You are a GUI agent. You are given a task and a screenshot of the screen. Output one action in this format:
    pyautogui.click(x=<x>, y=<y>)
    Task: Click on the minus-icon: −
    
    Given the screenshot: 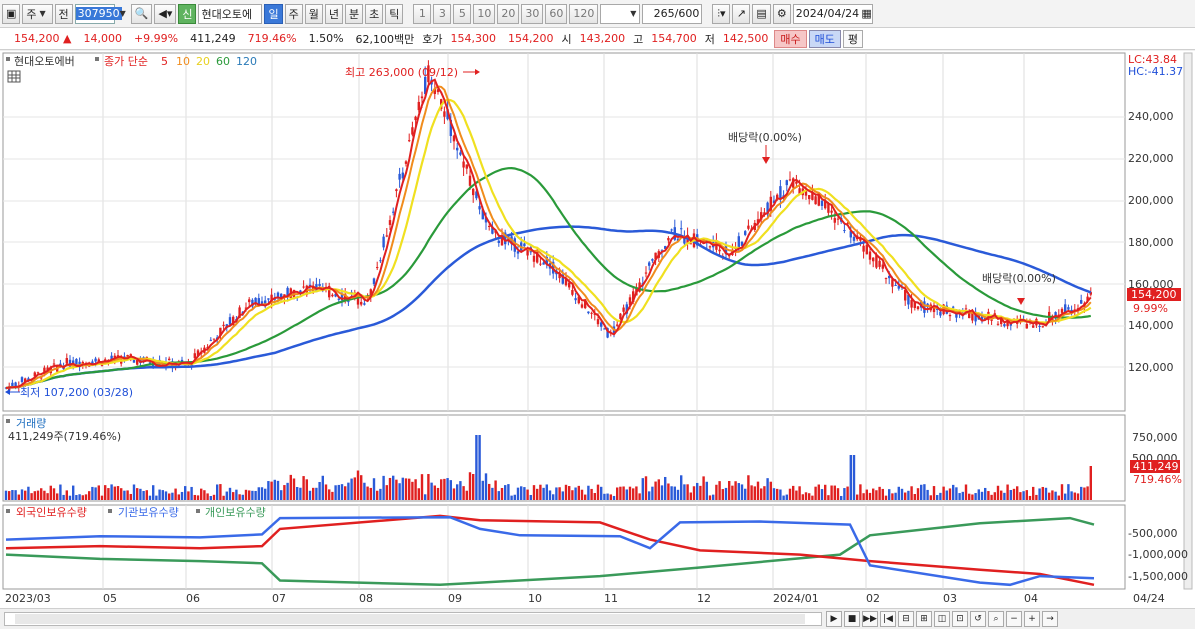 What is the action you would take?
    pyautogui.click(x=1014, y=619)
    